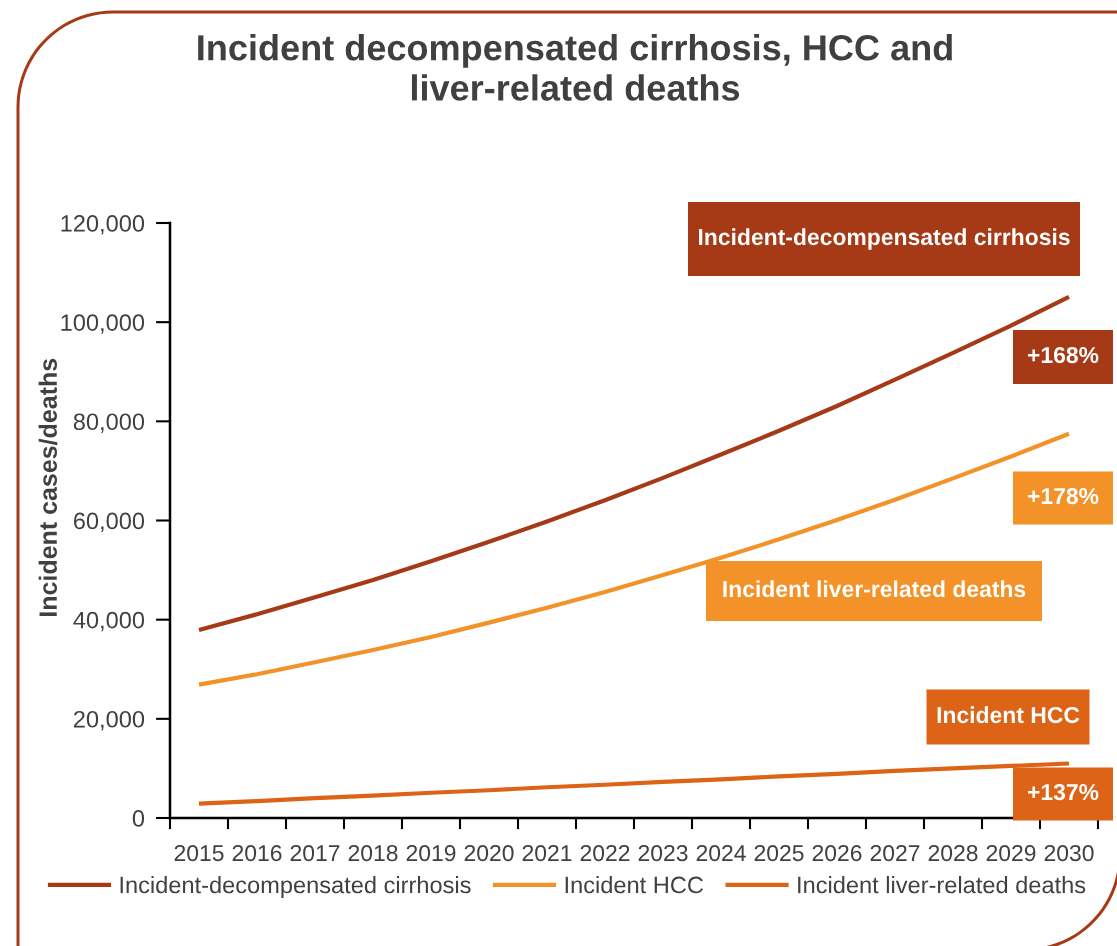  I want to click on x-tick-label: 2030, so click(1069, 853).